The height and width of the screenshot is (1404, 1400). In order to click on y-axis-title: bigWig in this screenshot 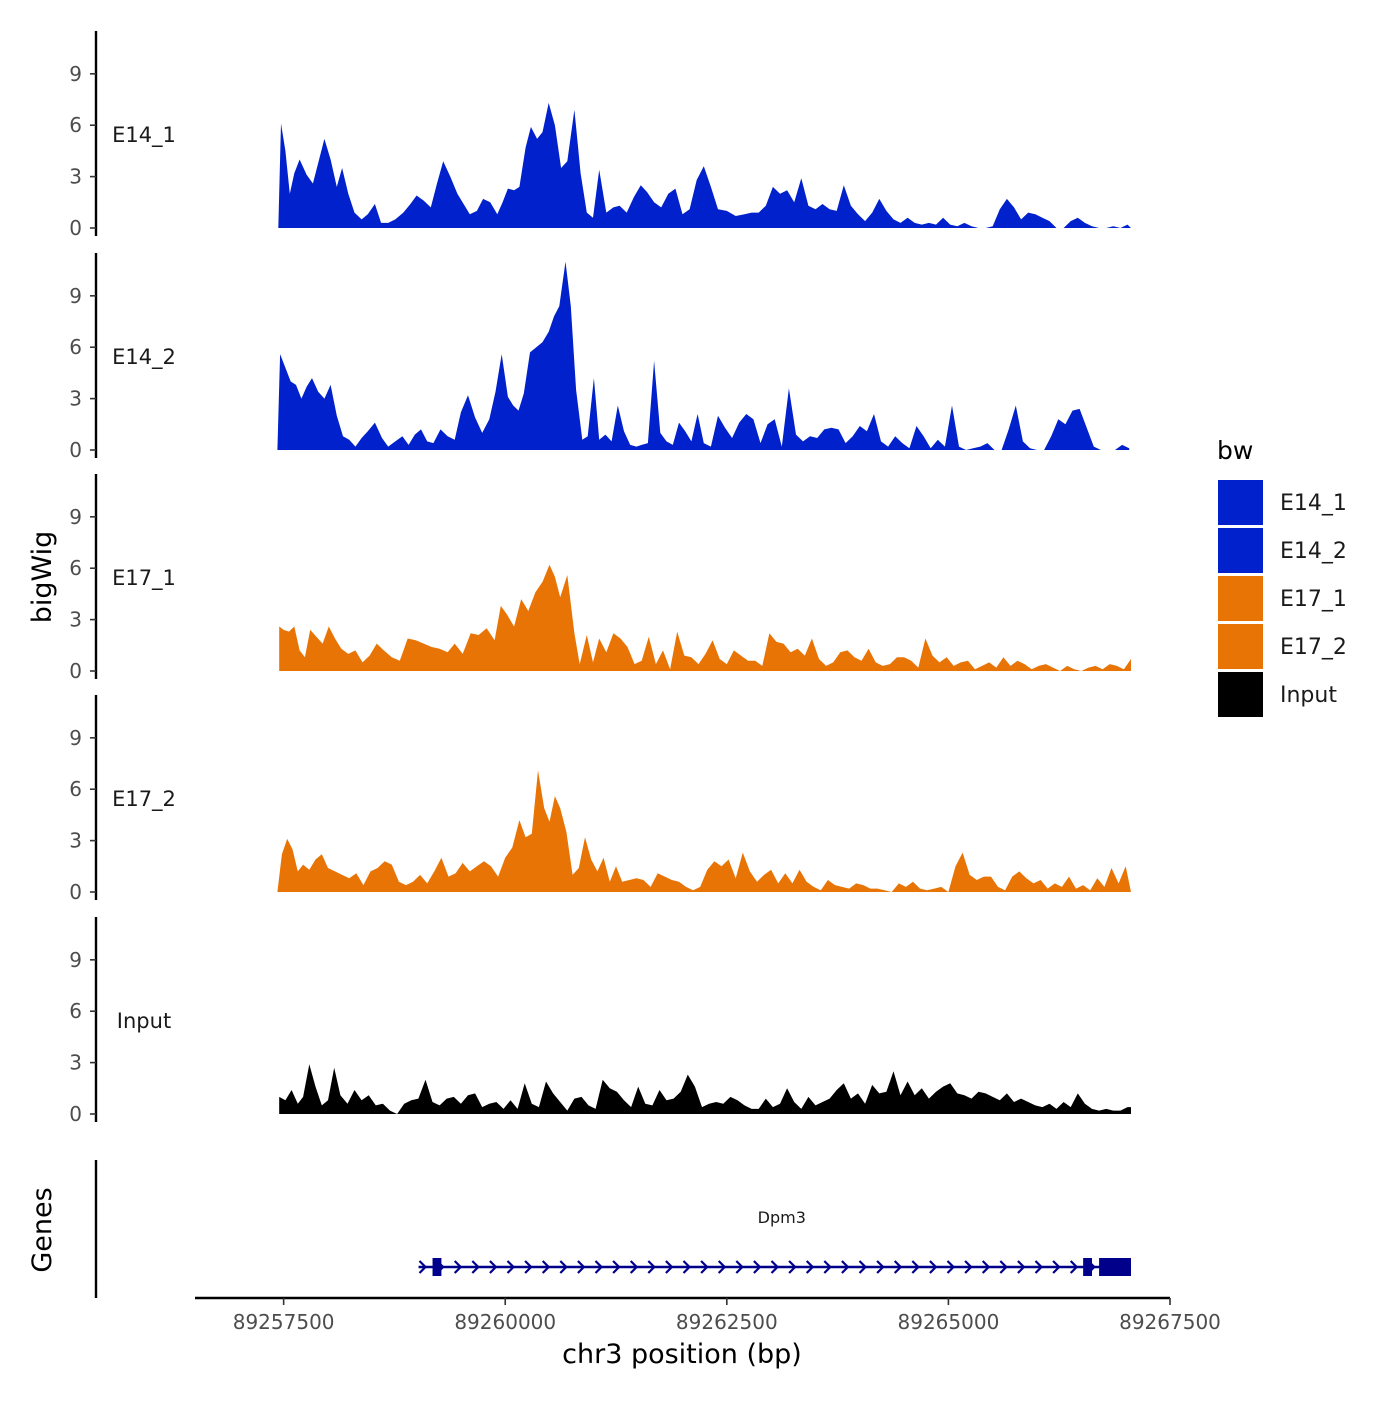, I will do `click(42, 577)`.